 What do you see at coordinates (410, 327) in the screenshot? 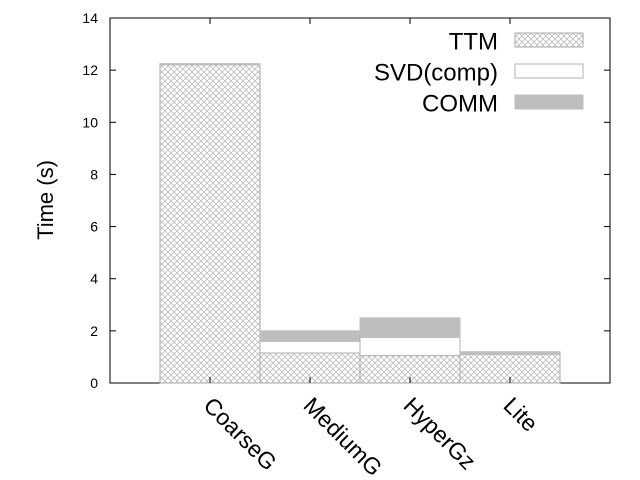
I see `bar-segment-comm-hypergz` at bounding box center [410, 327].